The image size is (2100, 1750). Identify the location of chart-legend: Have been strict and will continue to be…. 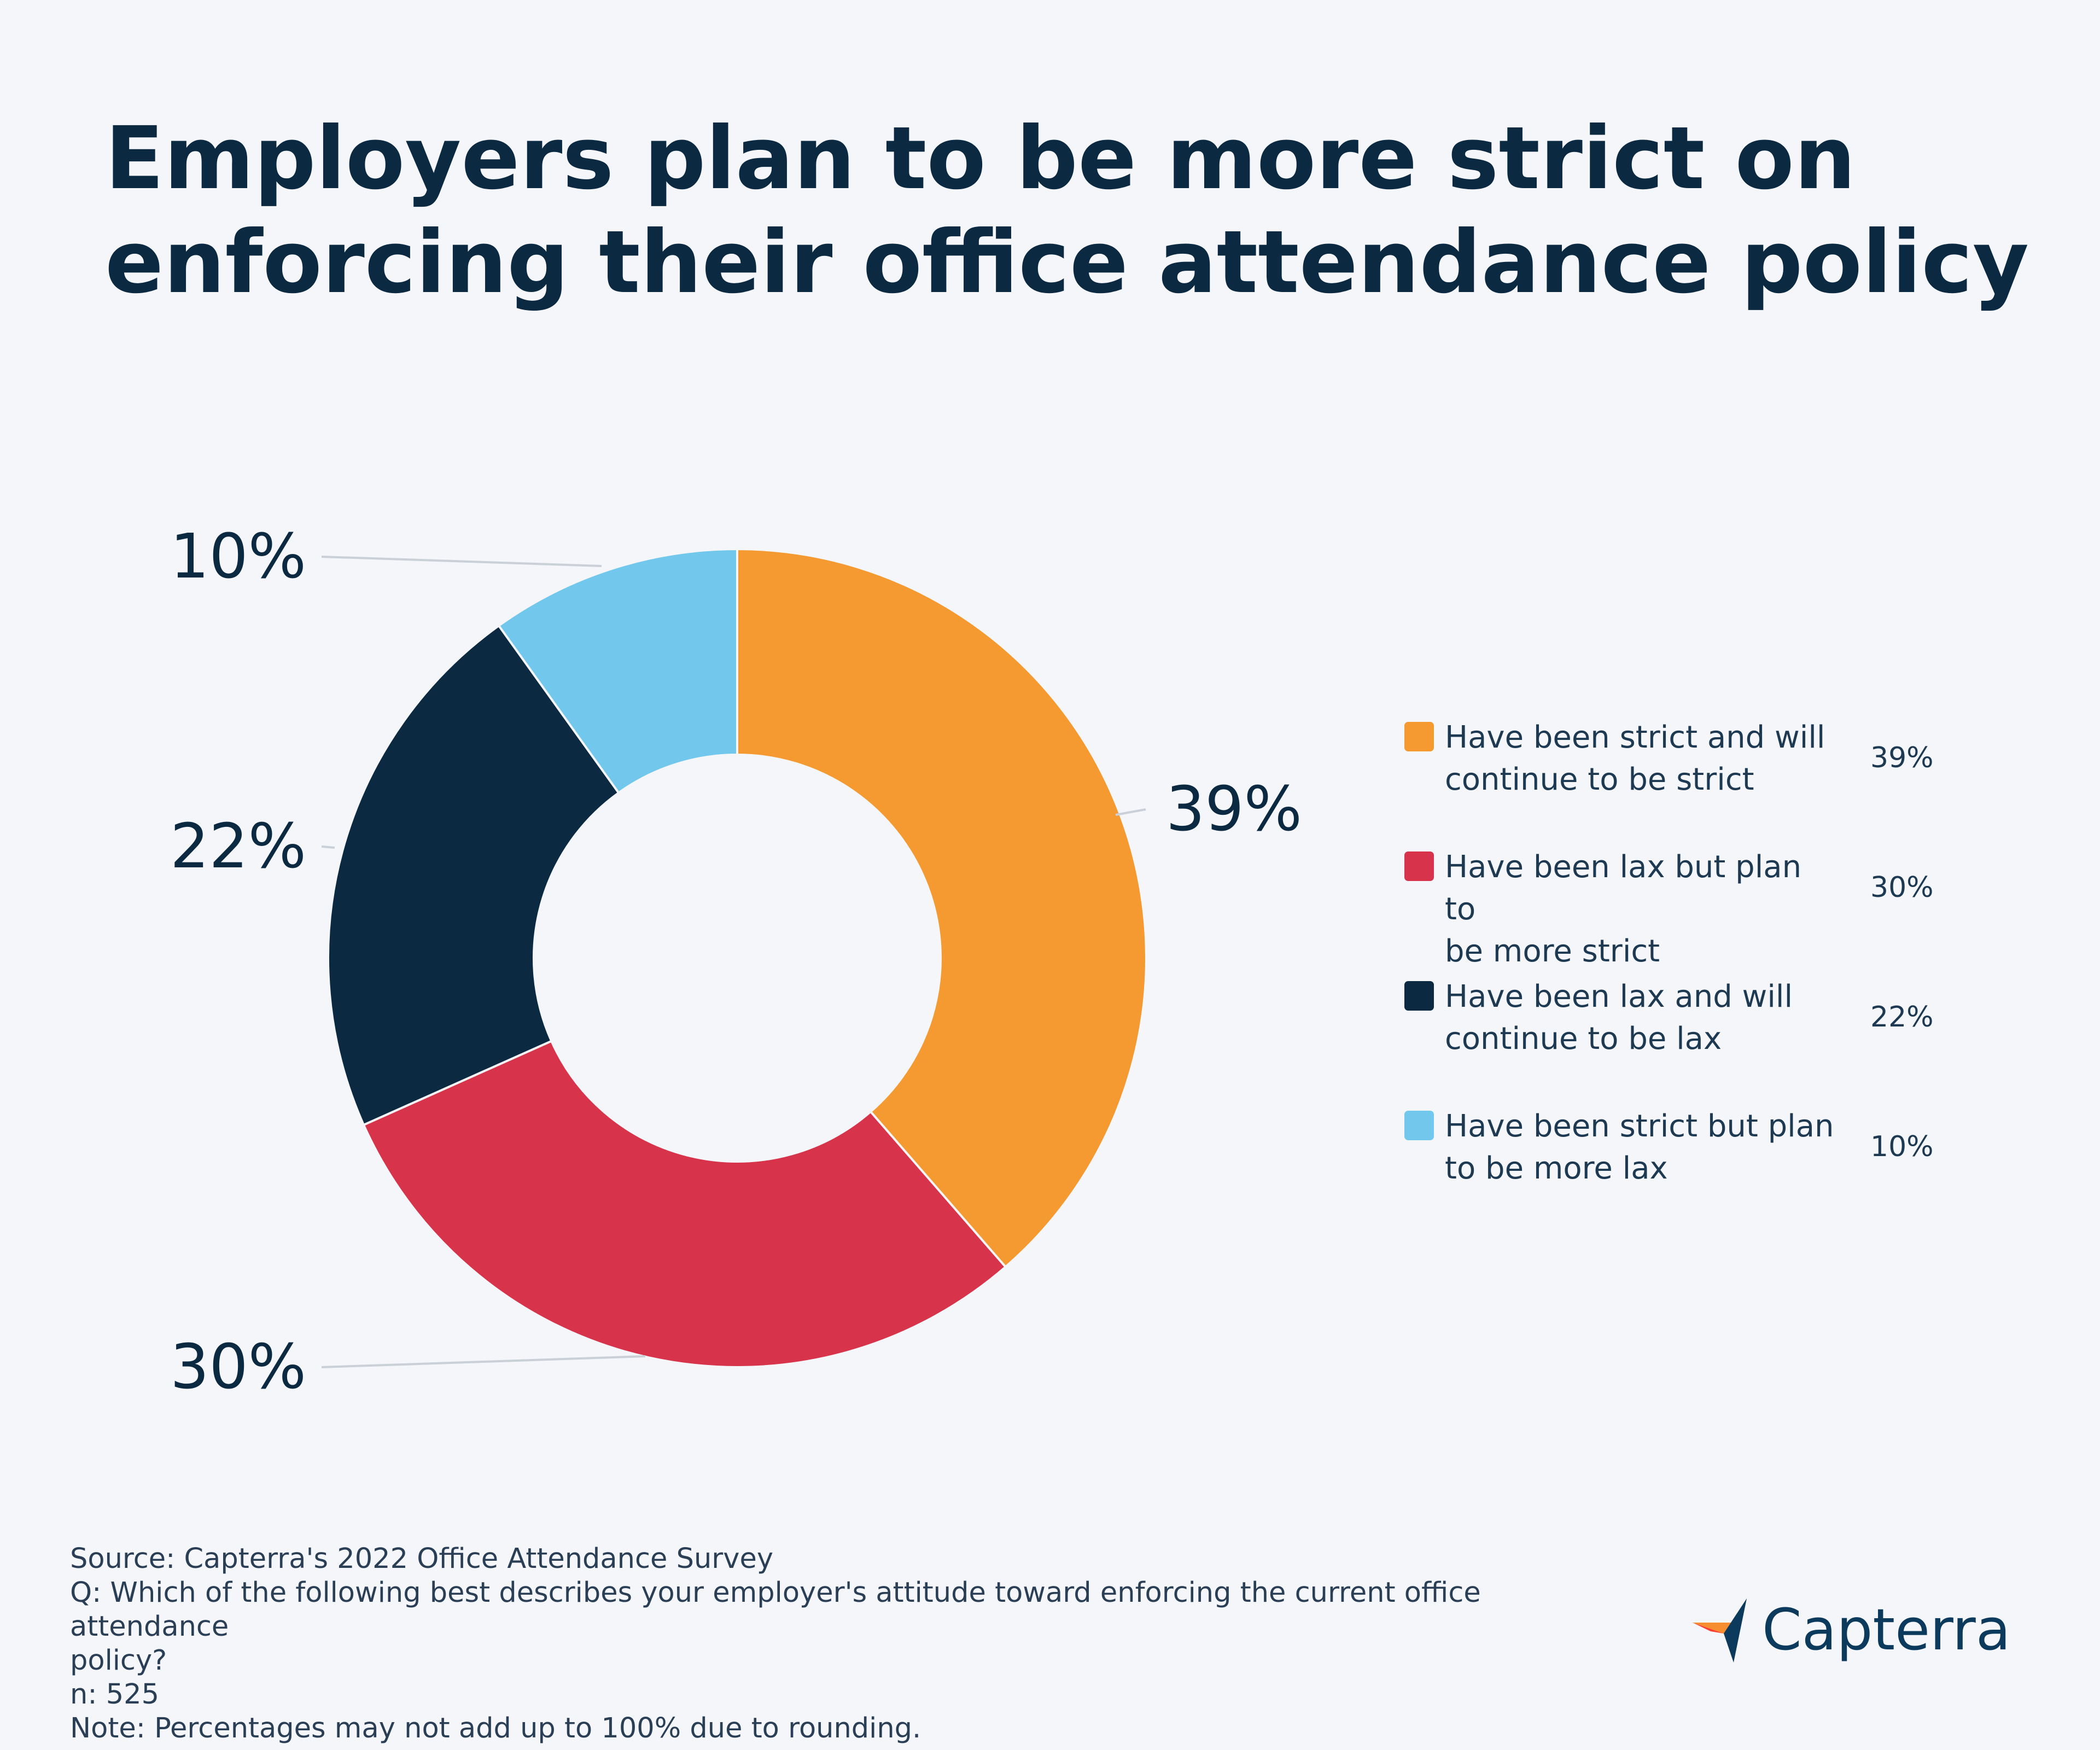
(1677, 975).